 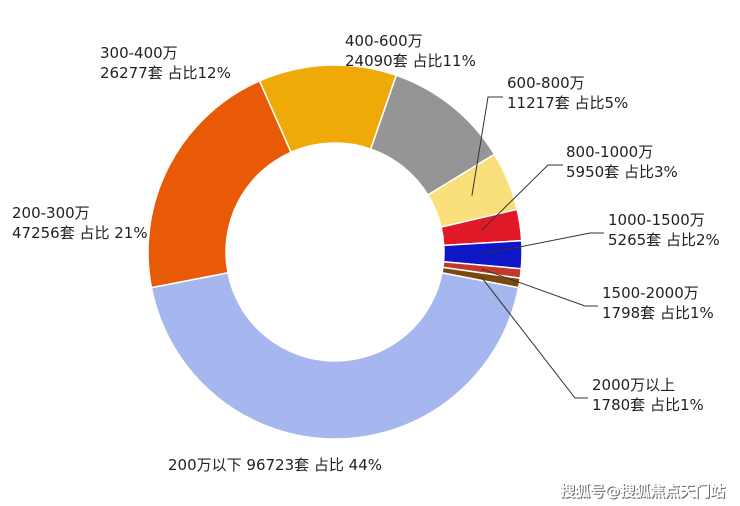 What do you see at coordinates (664, 240) in the screenshot?
I see `slice-label-7-line2: 5265套 占比2%` at bounding box center [664, 240].